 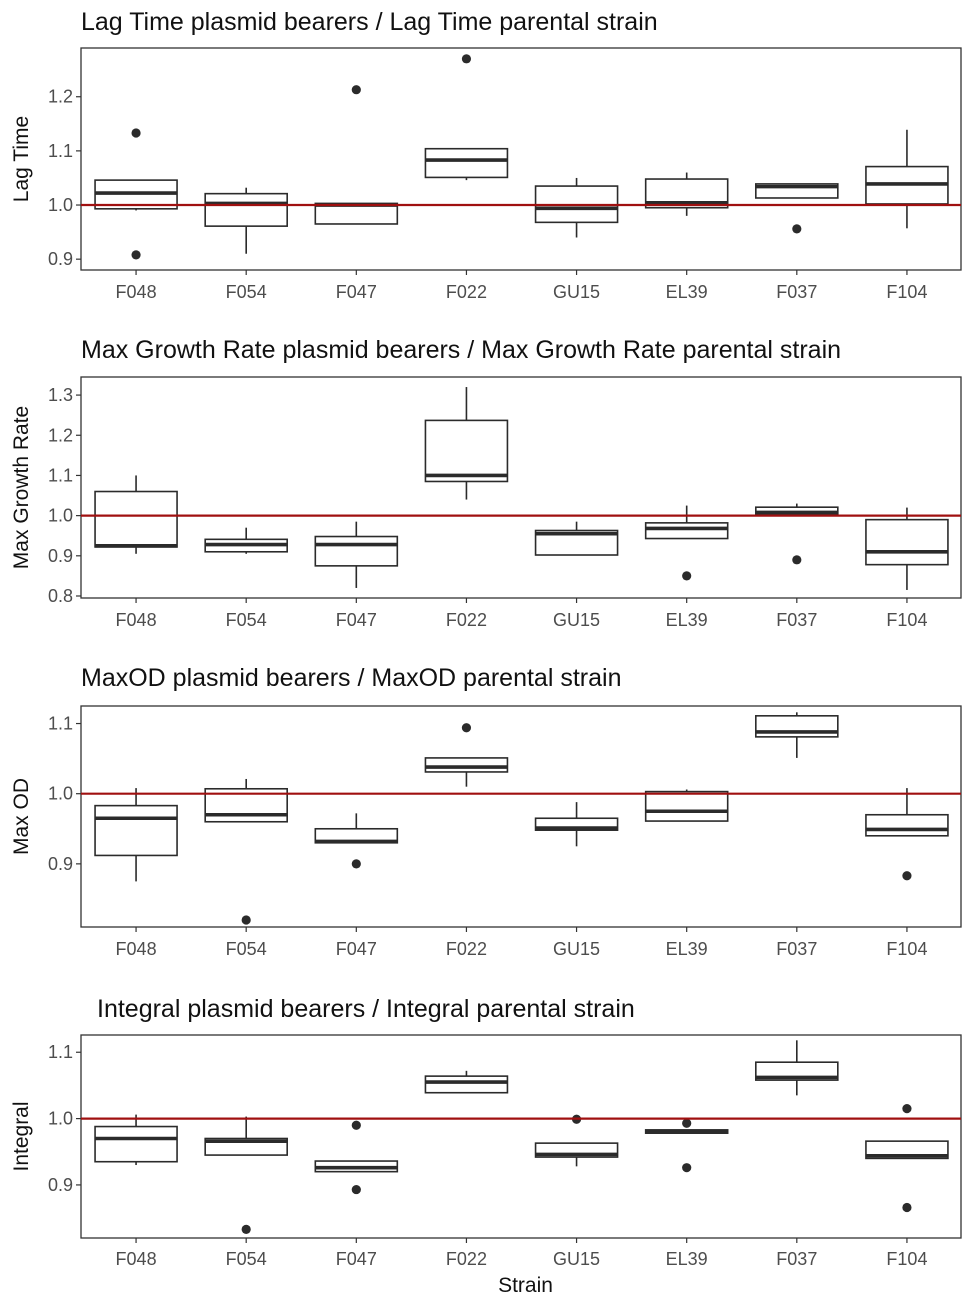 I want to click on x-axis-label: Strain, so click(x=525, y=1285).